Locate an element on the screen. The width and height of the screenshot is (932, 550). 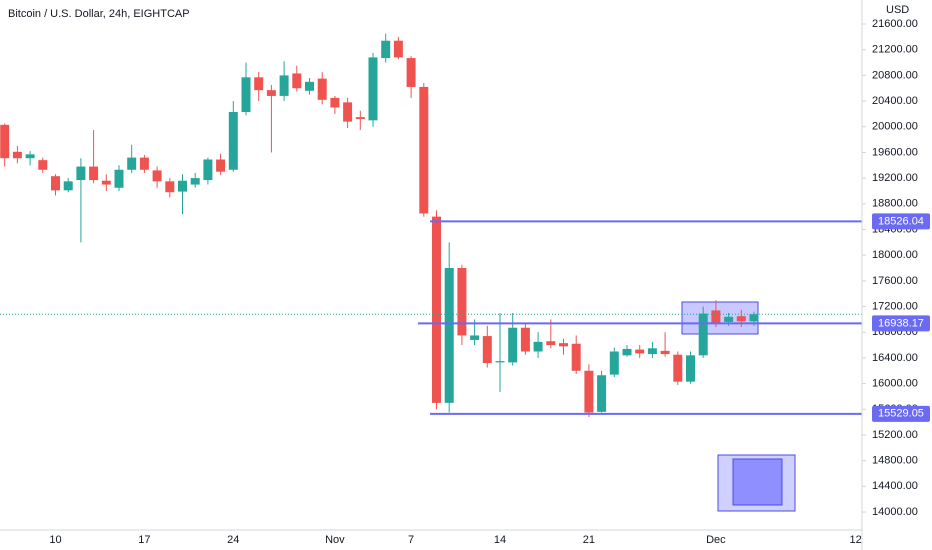
y-tick-label: 21600.00 is located at coordinates (895, 24).